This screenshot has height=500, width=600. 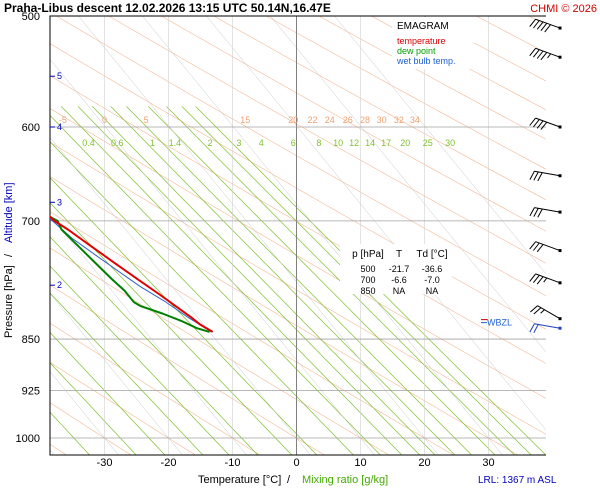 I want to click on data-table-cell: NA, so click(x=432, y=291).